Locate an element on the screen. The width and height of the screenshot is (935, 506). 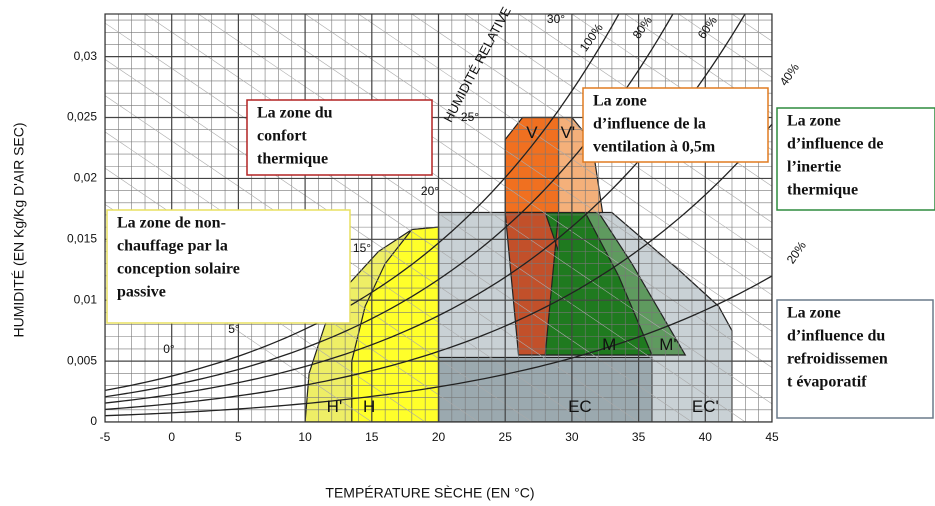
wet-bulb-label: 30° is located at coordinates (556, 19).